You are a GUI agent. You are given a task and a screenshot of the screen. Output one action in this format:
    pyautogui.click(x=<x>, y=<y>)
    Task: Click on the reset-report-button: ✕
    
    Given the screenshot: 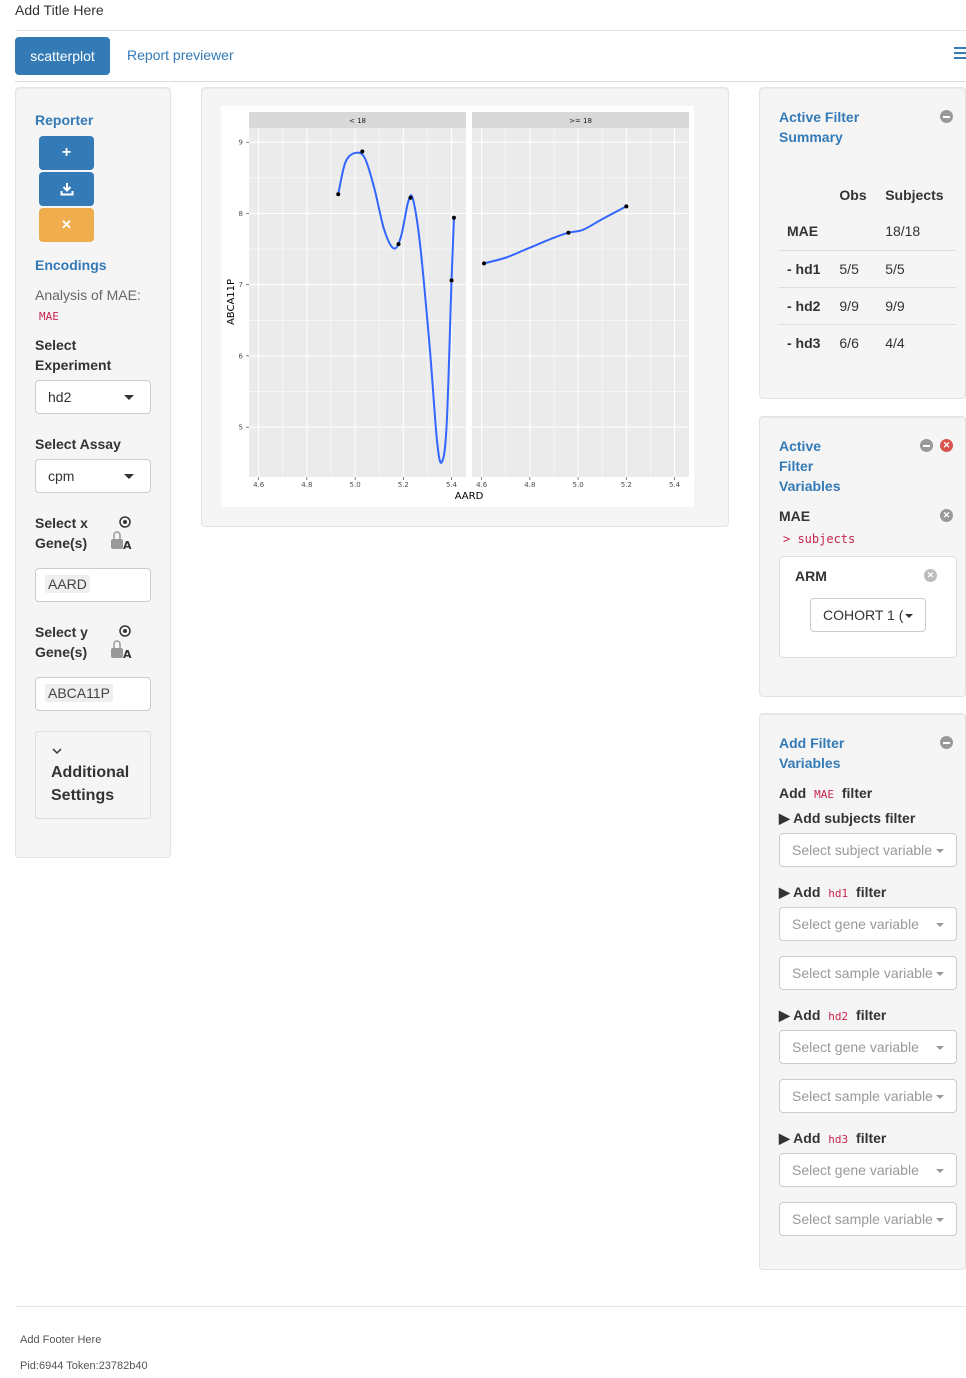 What is the action you would take?
    pyautogui.click(x=66, y=225)
    